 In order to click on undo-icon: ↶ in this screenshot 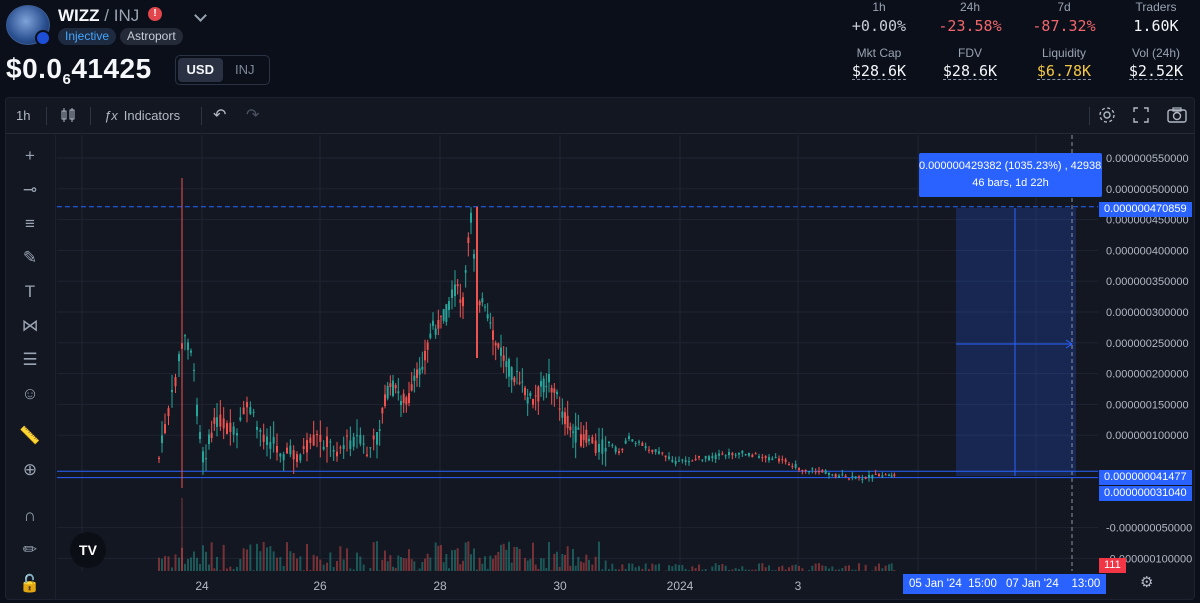, I will do `click(220, 115)`.